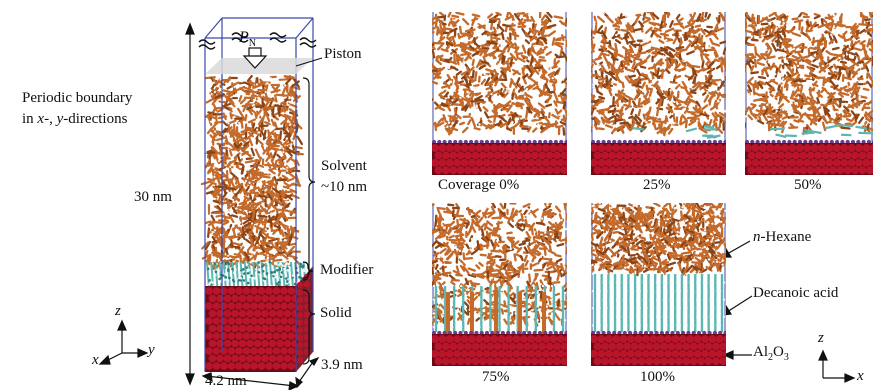 The height and width of the screenshot is (390, 873). Describe the element at coordinates (496, 377) in the screenshot. I see `caption-coverage-75: 75%` at that location.